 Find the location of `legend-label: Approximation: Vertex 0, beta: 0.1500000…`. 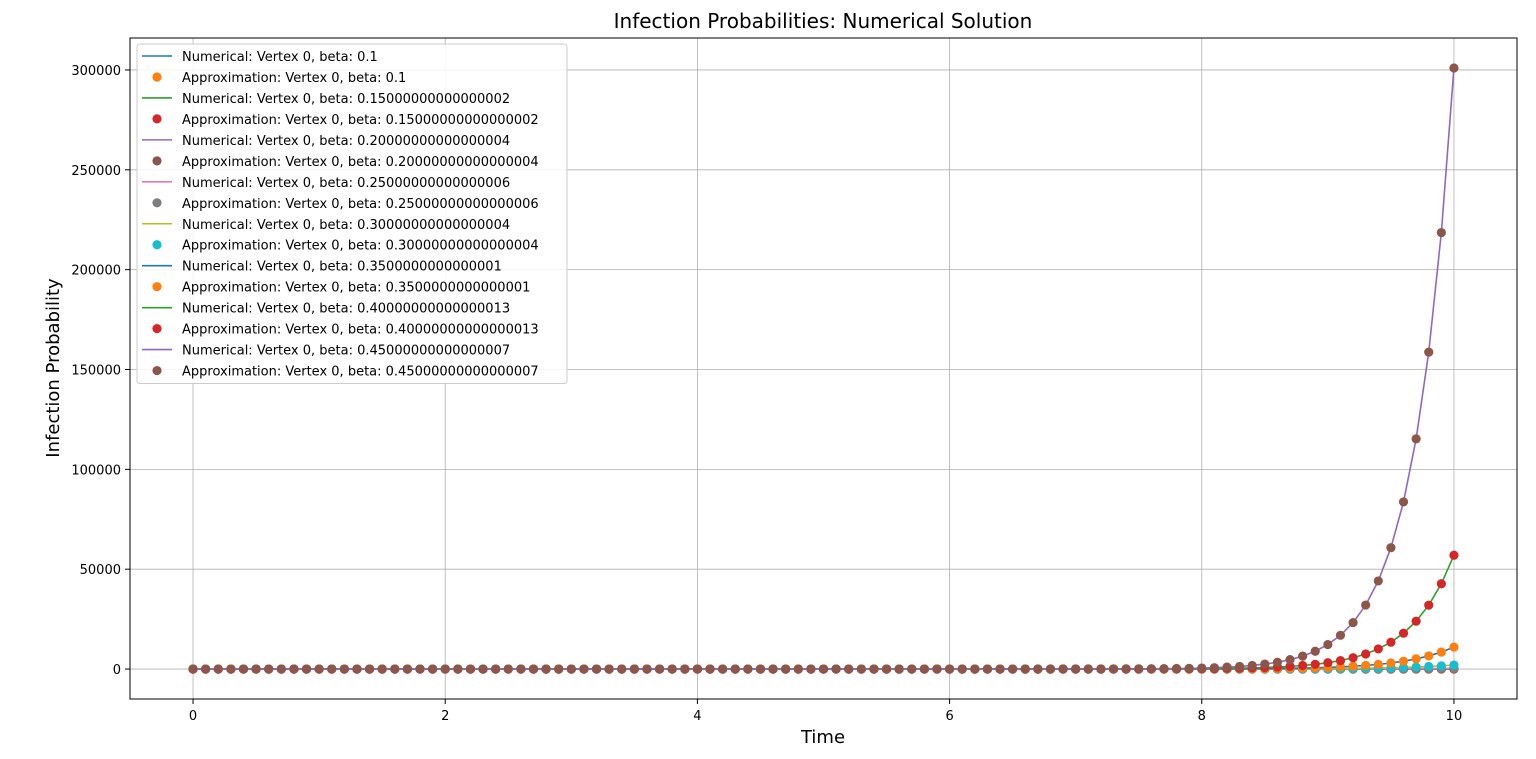

legend-label: Approximation: Vertex 0, beta: 0.1500000… is located at coordinates (360, 120).